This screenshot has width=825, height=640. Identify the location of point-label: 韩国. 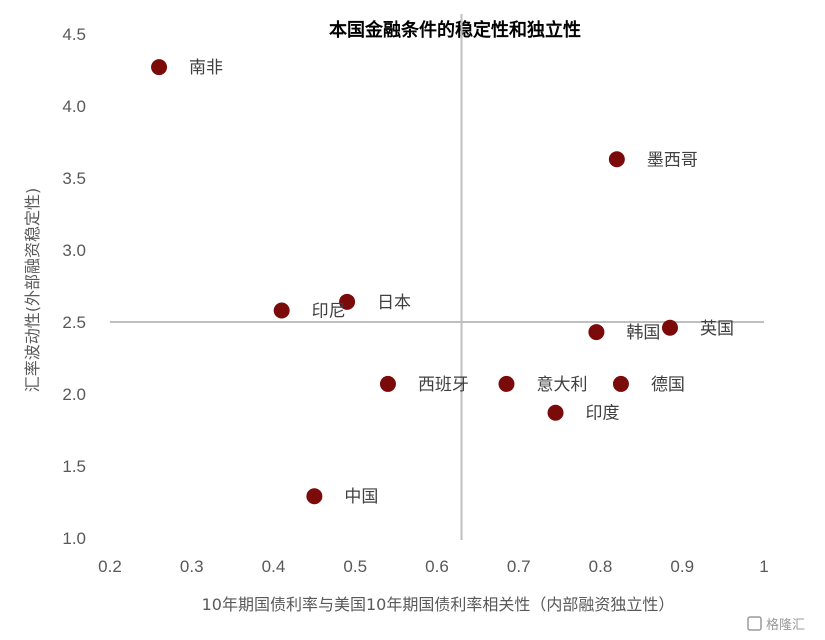
(643, 333).